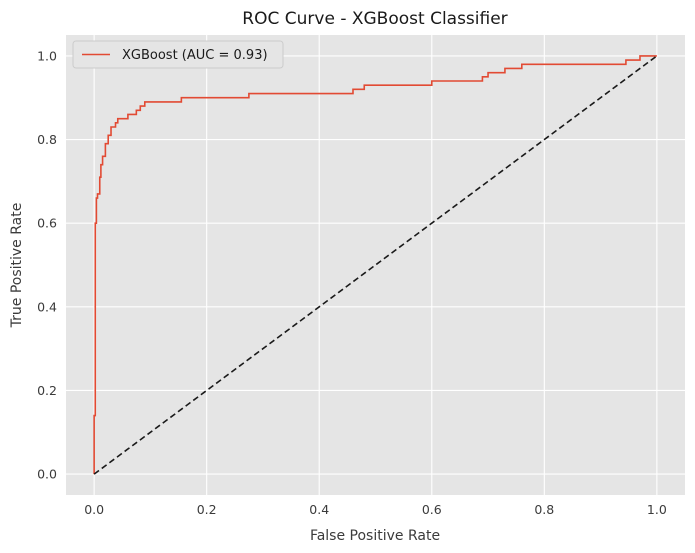  I want to click on y-tick-label: 0.0, so click(47, 474).